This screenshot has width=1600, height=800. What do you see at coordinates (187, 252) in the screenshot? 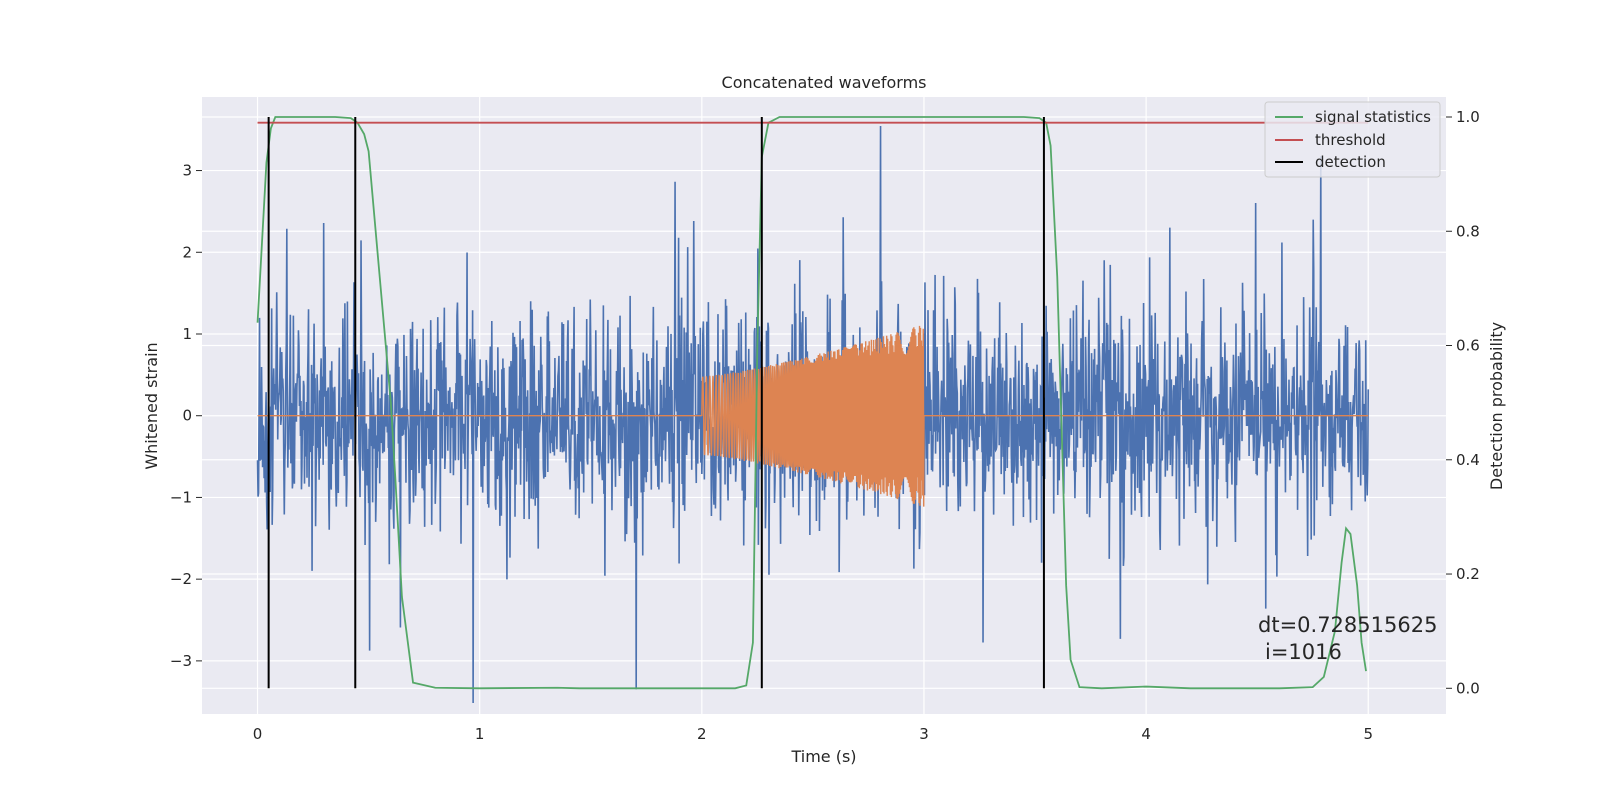
I see `y-tick-label: 2` at bounding box center [187, 252].